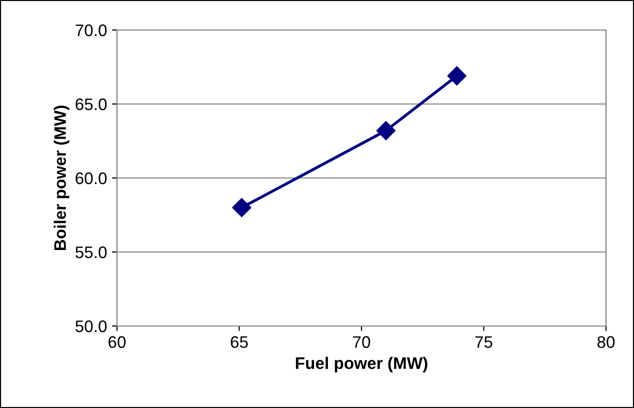  What do you see at coordinates (62, 178) in the screenshot?
I see `y-axis-title: Boiler power (MW)` at bounding box center [62, 178].